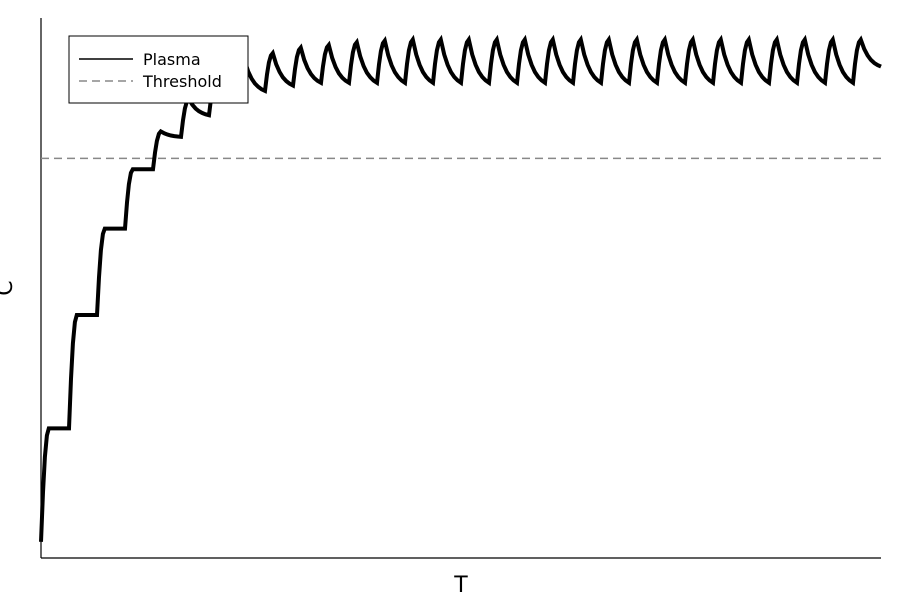 The image size is (900, 600). Describe the element at coordinates (460, 585) in the screenshot. I see `x-axis-label: T` at that location.